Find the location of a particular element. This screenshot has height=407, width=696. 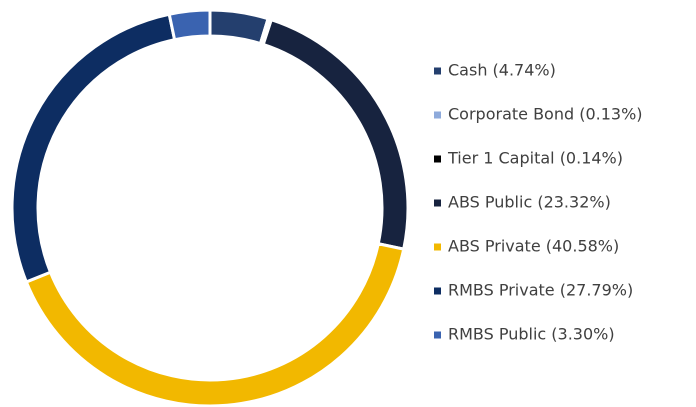

legend-label: RMBS Private (27.79%) is located at coordinates (540, 290).